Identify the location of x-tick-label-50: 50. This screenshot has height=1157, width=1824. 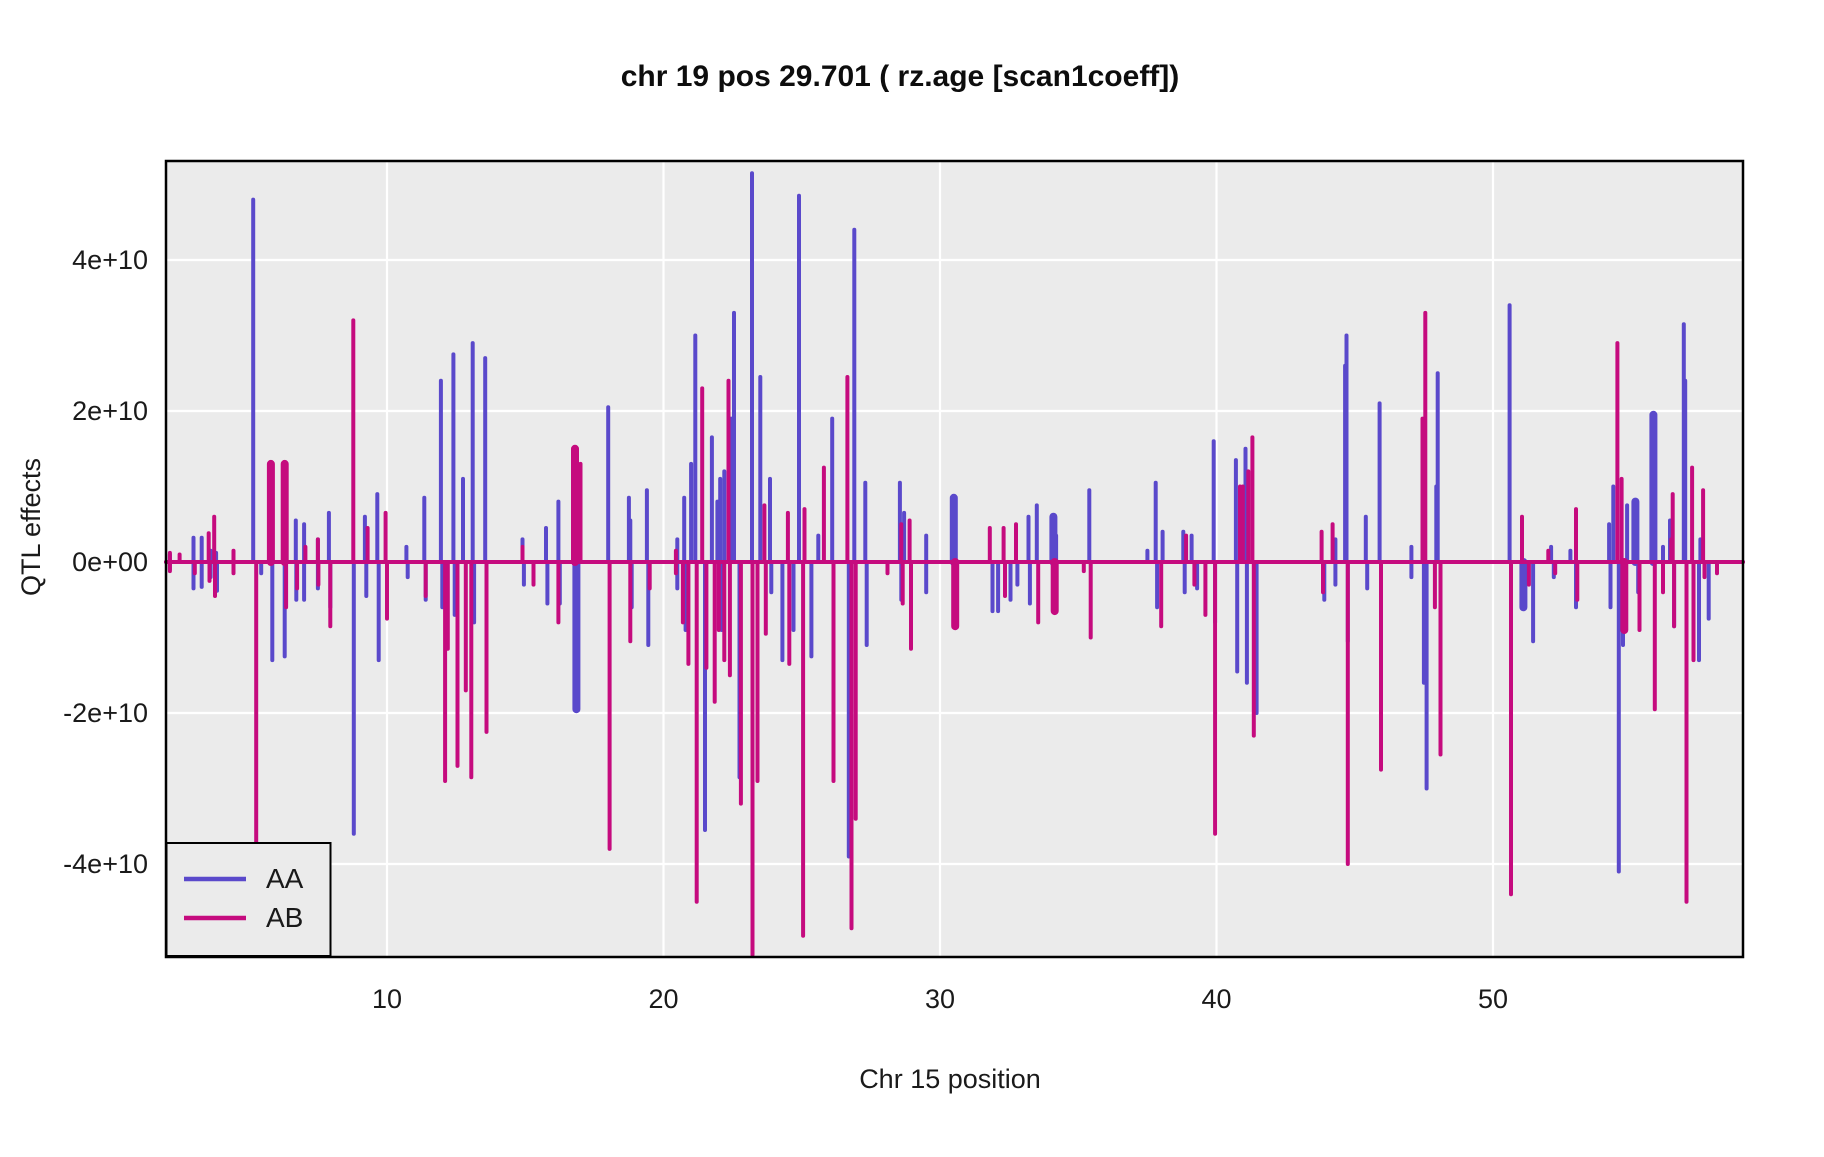
(1493, 999).